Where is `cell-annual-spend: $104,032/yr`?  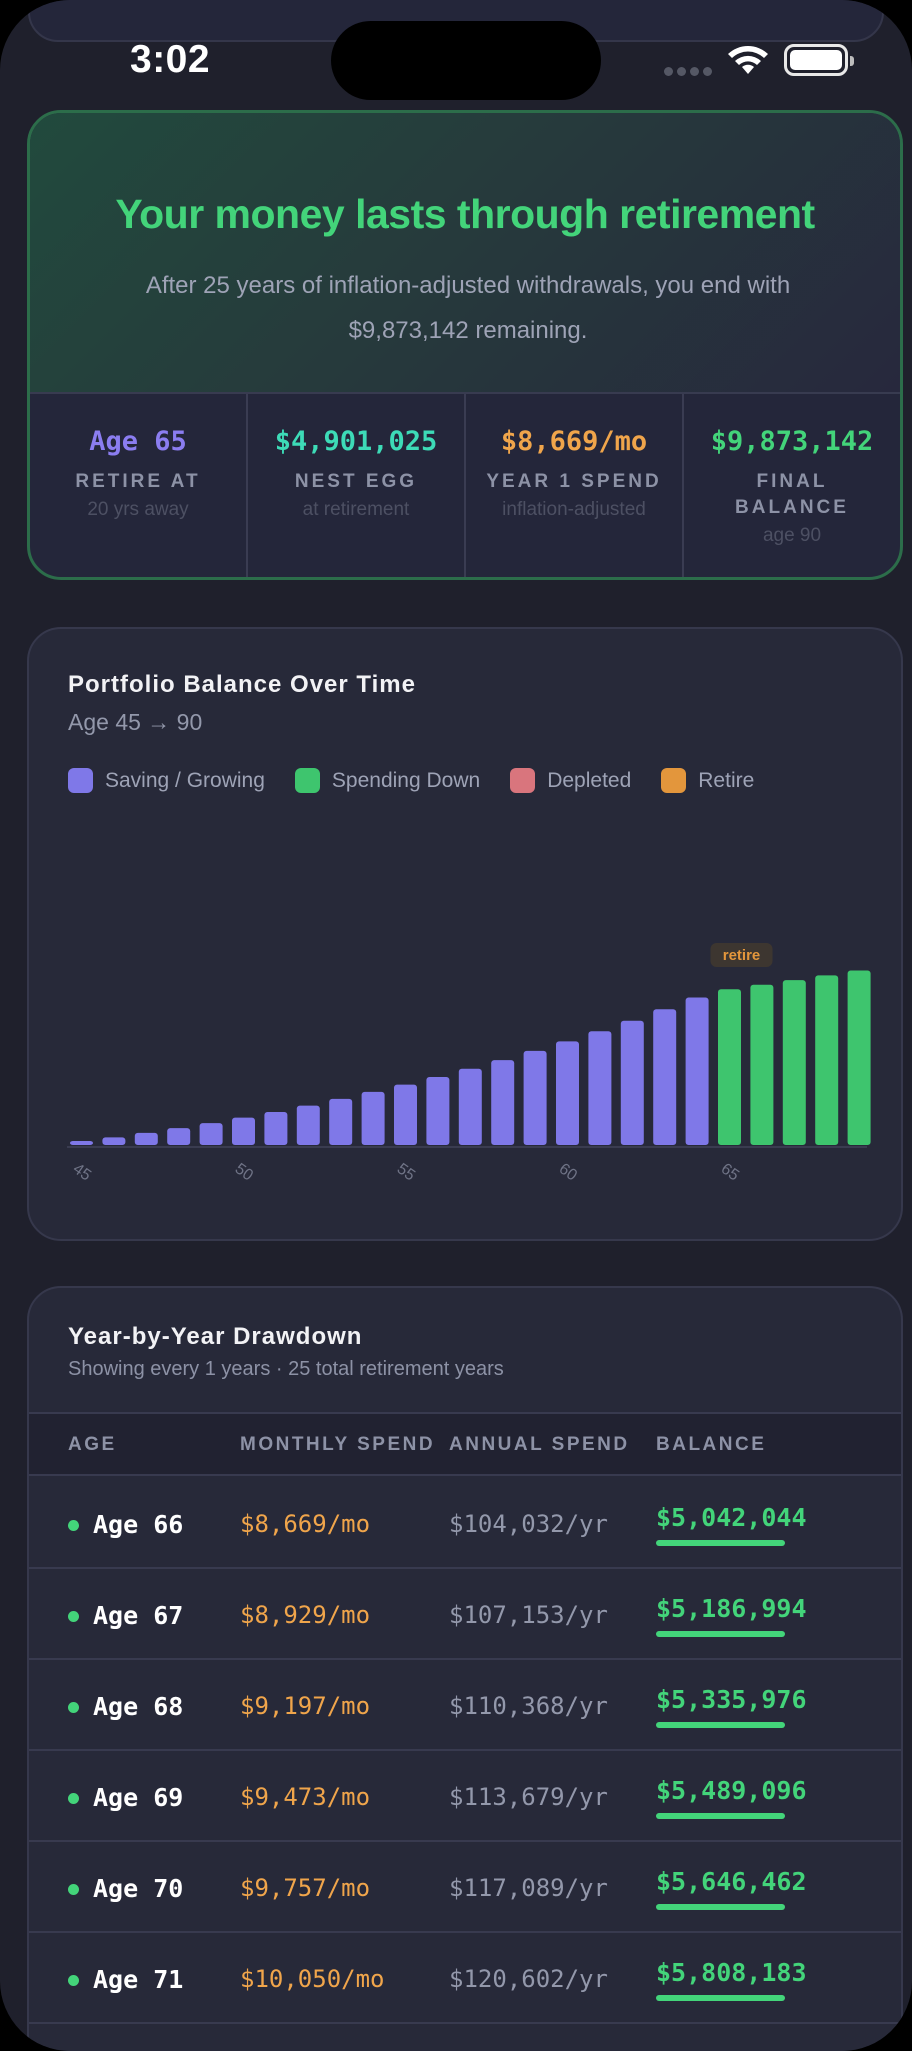 cell-annual-spend: $104,032/yr is located at coordinates (528, 1524).